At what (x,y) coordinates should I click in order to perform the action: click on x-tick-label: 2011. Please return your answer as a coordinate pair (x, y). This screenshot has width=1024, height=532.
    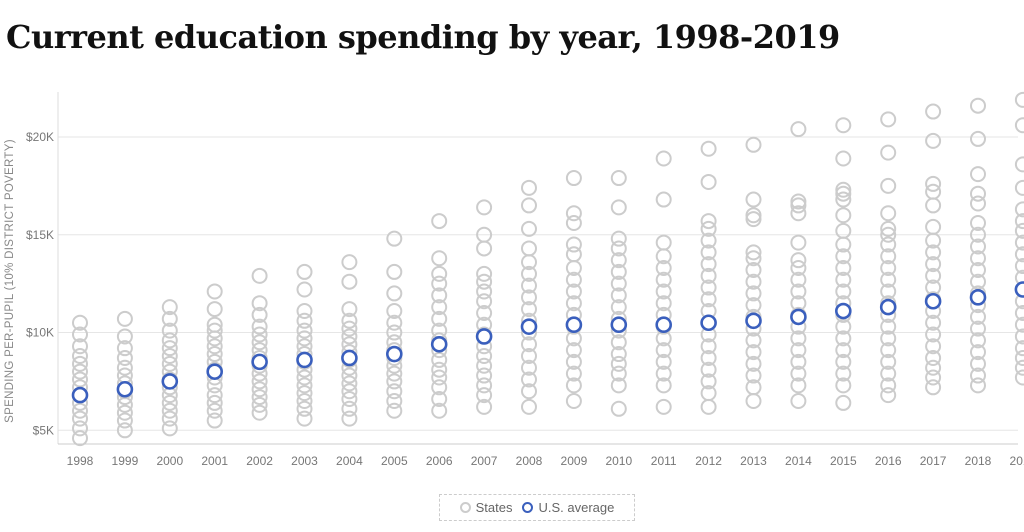
    Looking at the image, I should click on (664, 461).